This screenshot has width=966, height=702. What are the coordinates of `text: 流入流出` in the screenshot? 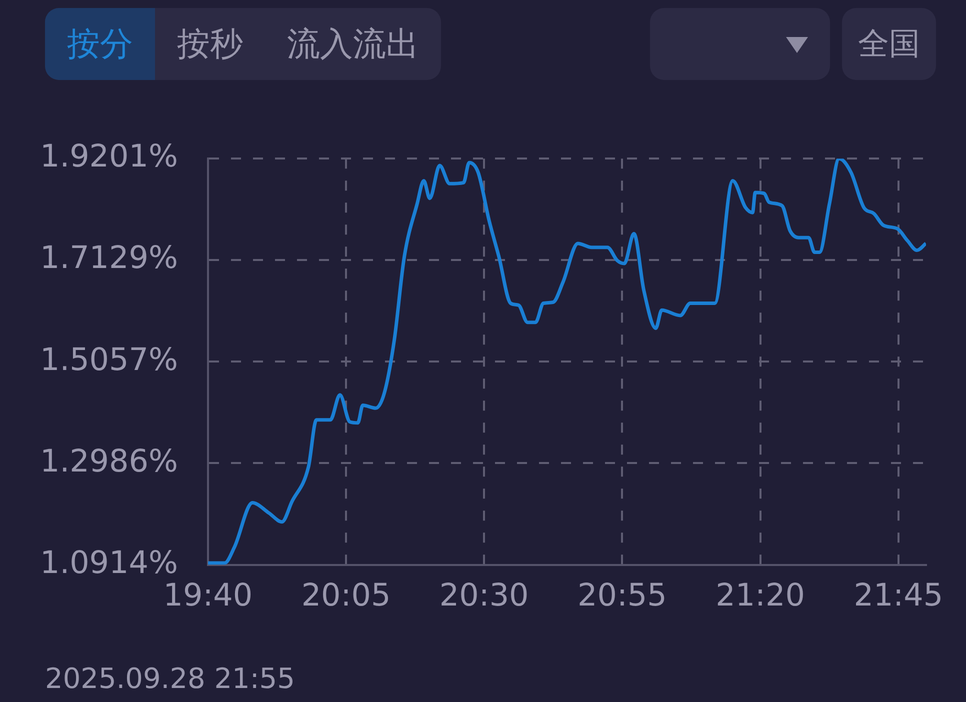 It's located at (353, 44).